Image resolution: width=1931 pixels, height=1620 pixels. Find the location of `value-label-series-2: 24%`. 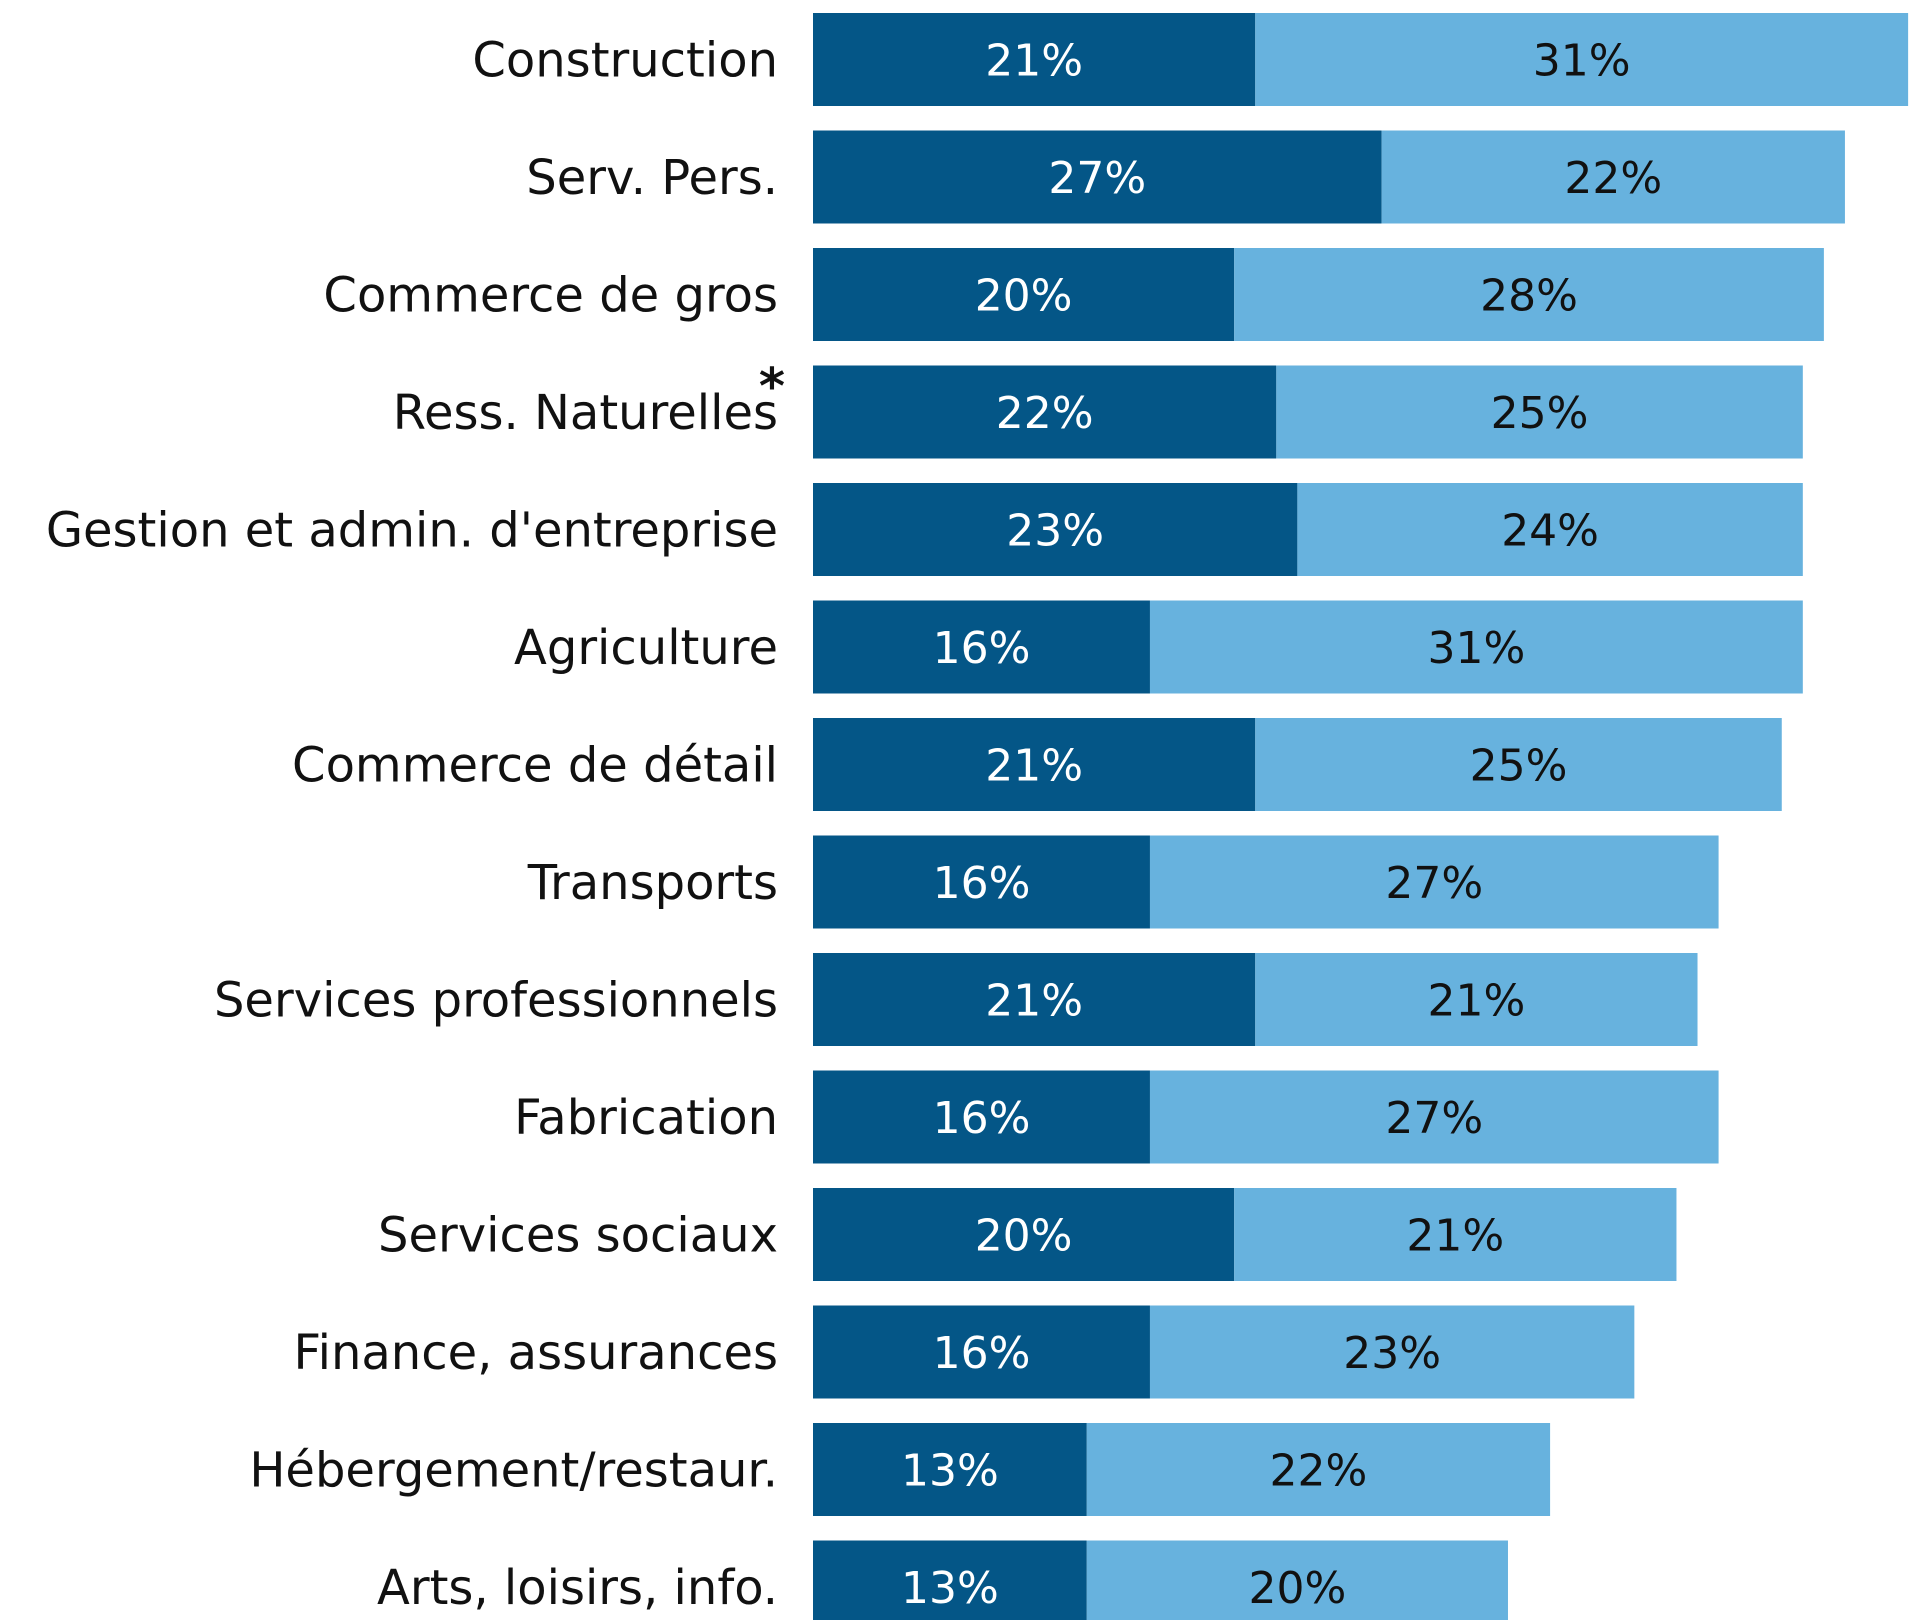

value-label-series-2: 24% is located at coordinates (1550, 531).